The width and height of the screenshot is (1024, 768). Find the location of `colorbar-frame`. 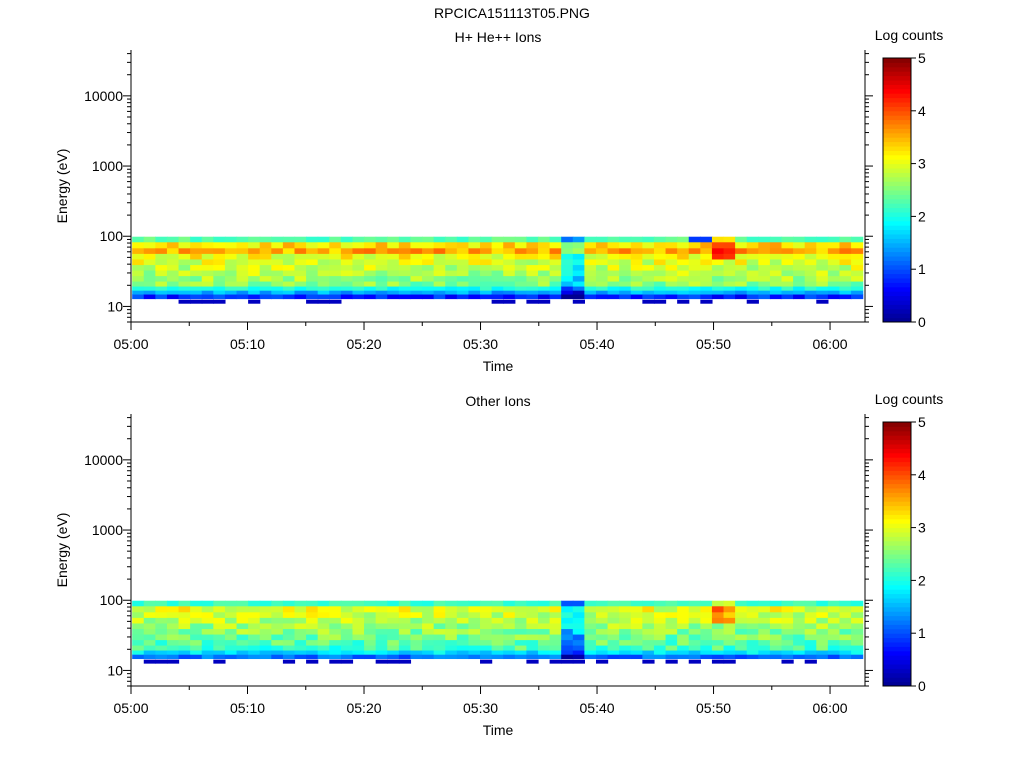

colorbar-frame is located at coordinates (897, 554).